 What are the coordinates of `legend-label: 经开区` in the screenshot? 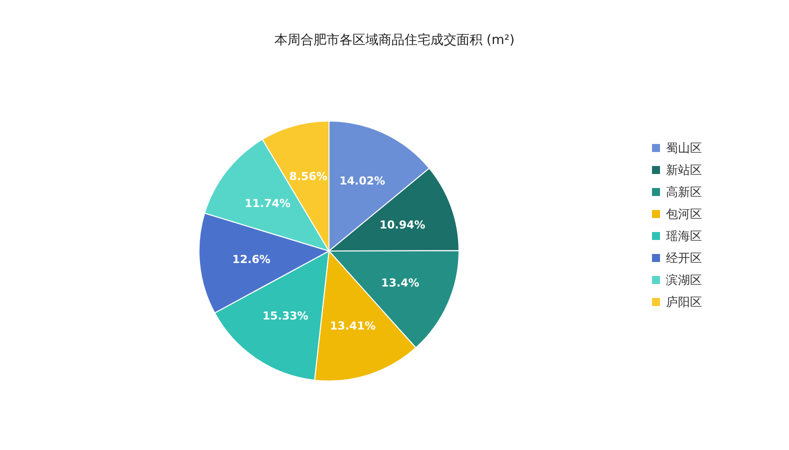 It's located at (684, 258).